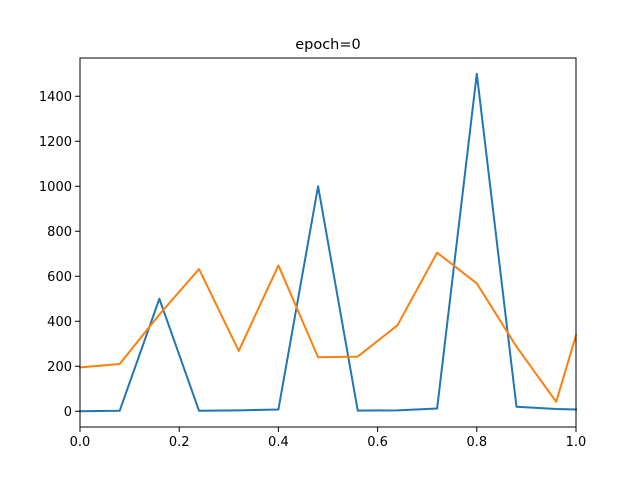 Image resolution: width=640 pixels, height=480 pixels. Describe the element at coordinates (59, 232) in the screenshot. I see `y-tick-label: 800` at that location.